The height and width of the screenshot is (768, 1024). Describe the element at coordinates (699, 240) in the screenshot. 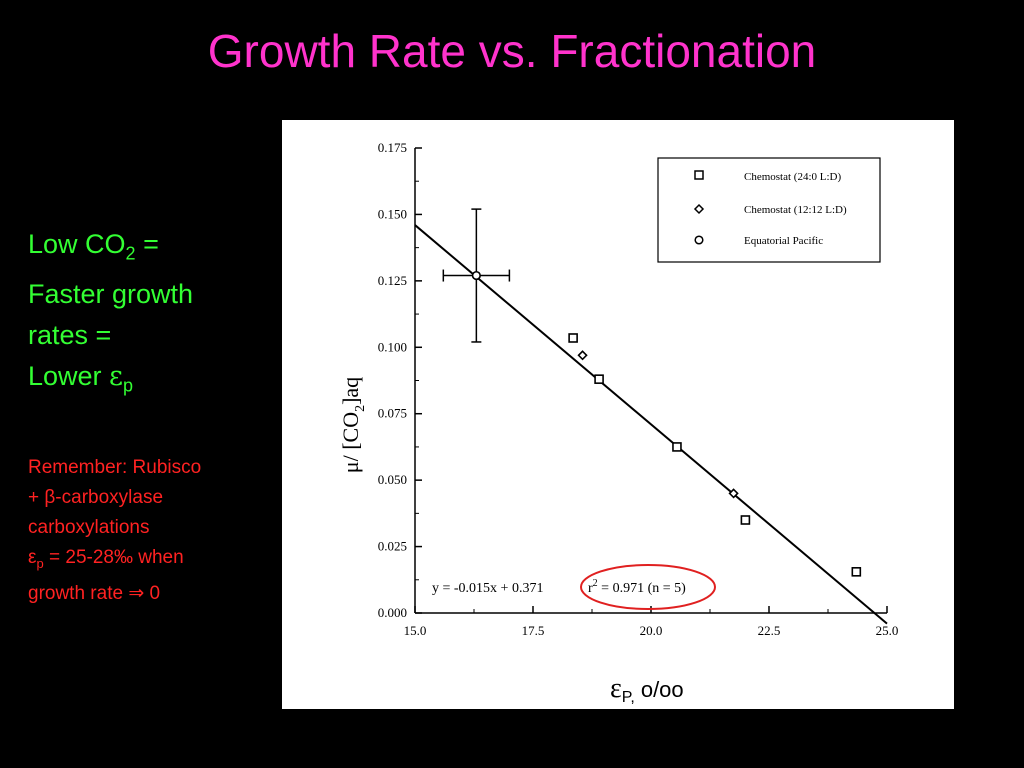

I see `legend-circle-marker` at that location.